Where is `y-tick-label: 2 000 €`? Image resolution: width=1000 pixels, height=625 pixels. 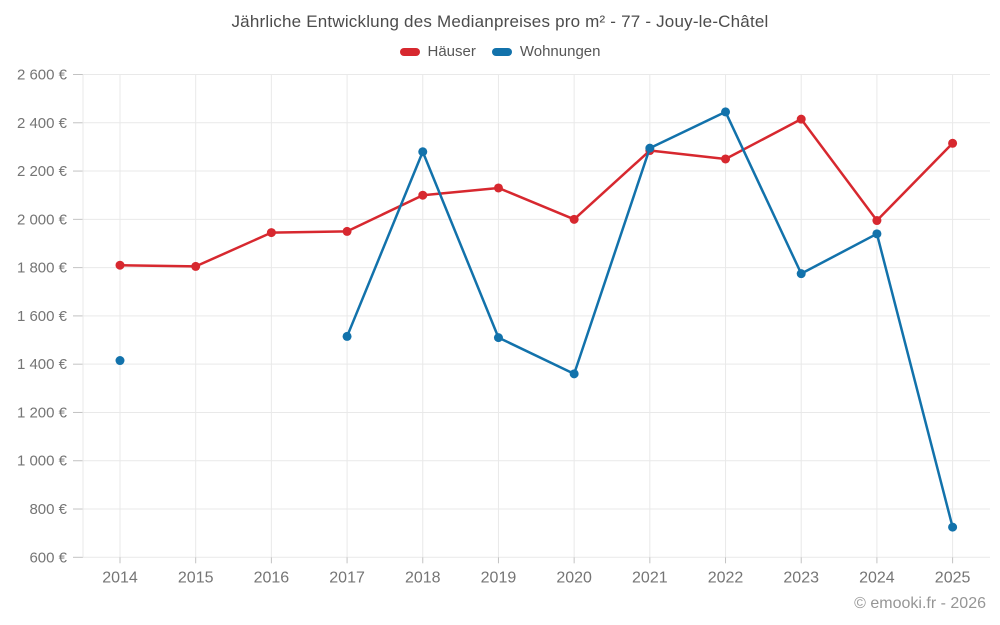 y-tick-label: 2 000 € is located at coordinates (42, 219).